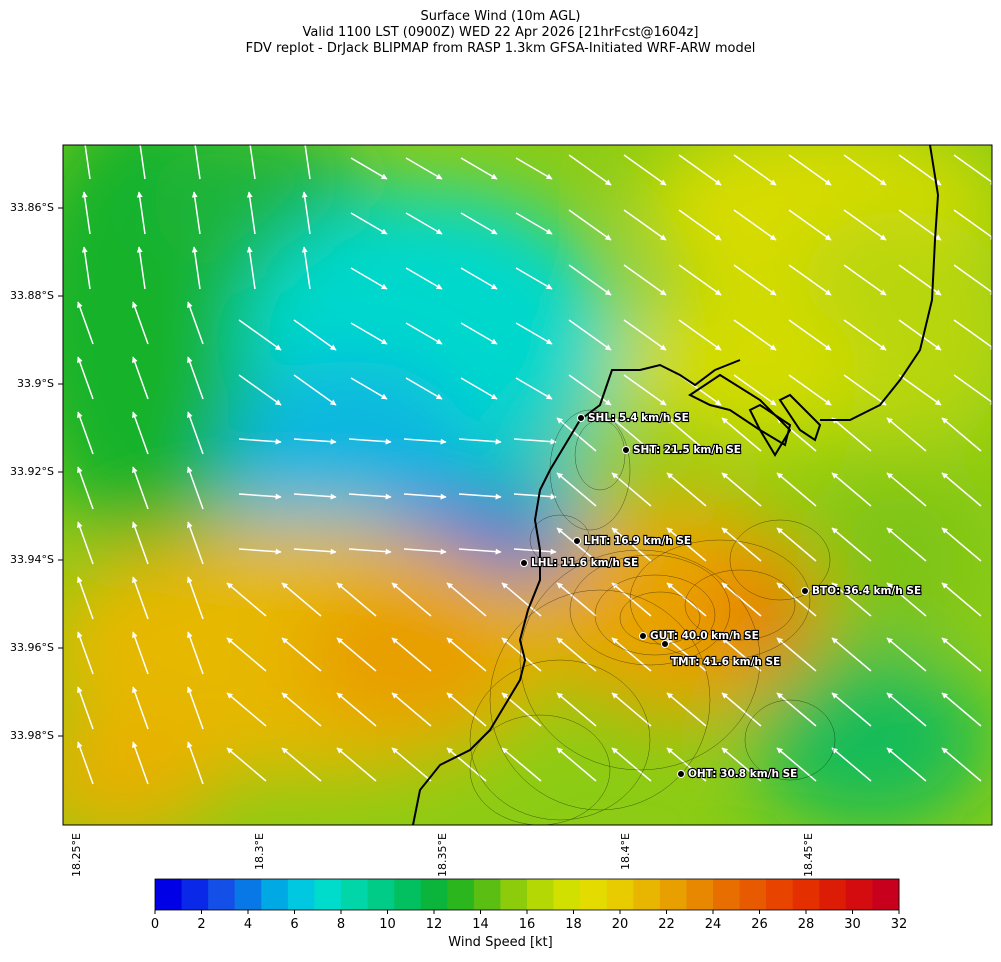  What do you see at coordinates (155, 924) in the screenshot?
I see `colorbar-tick-label: 0` at bounding box center [155, 924].